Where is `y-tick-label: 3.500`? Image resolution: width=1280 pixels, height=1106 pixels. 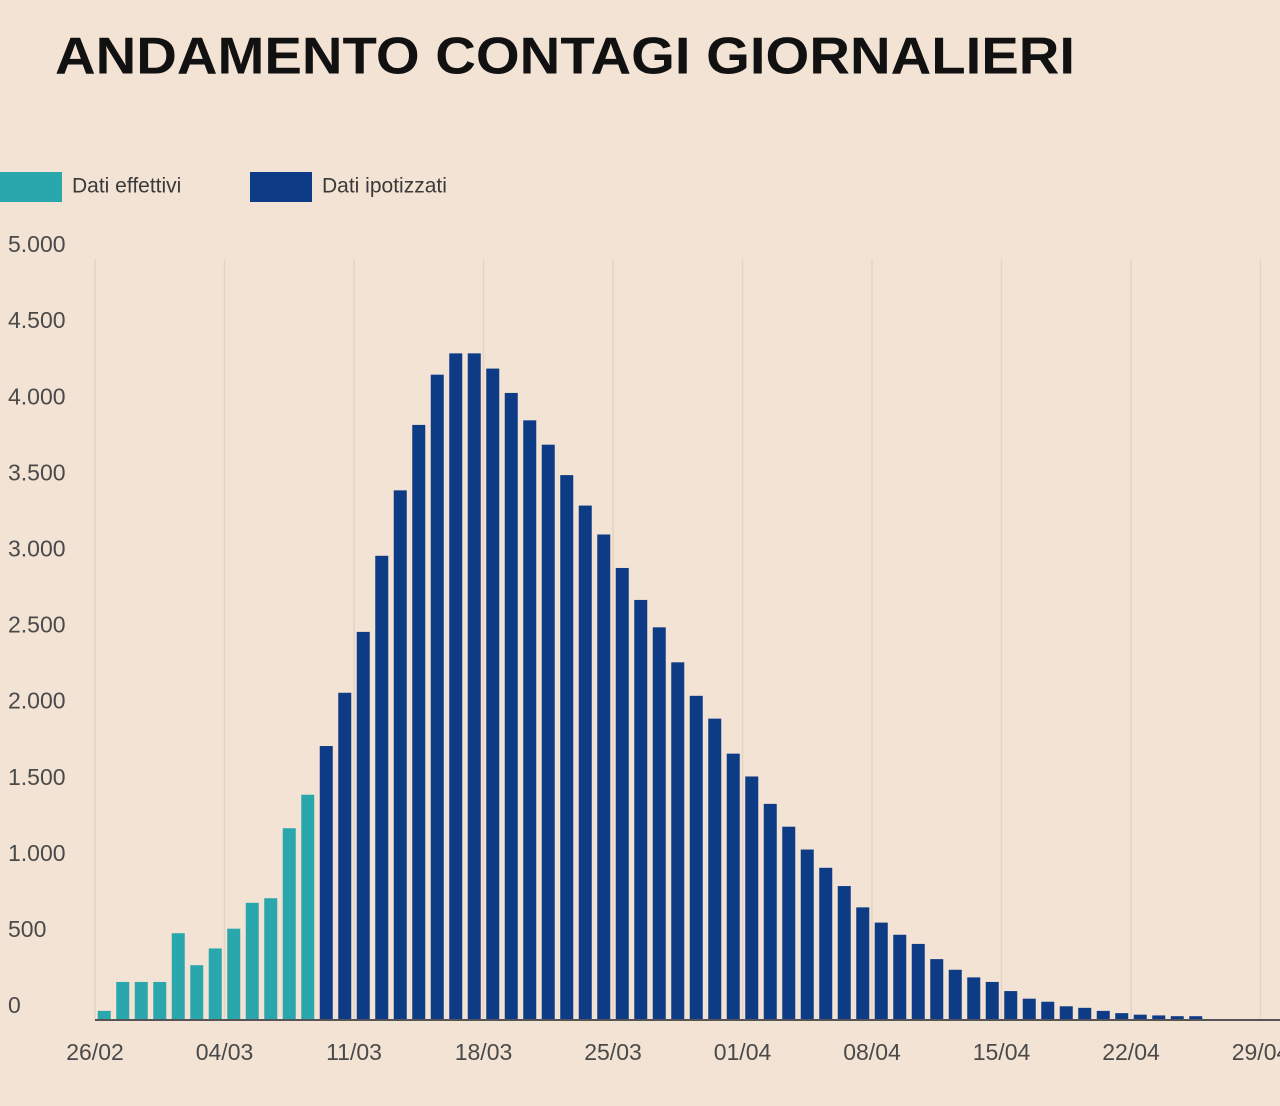
y-tick-label: 3.500 is located at coordinates (37, 472).